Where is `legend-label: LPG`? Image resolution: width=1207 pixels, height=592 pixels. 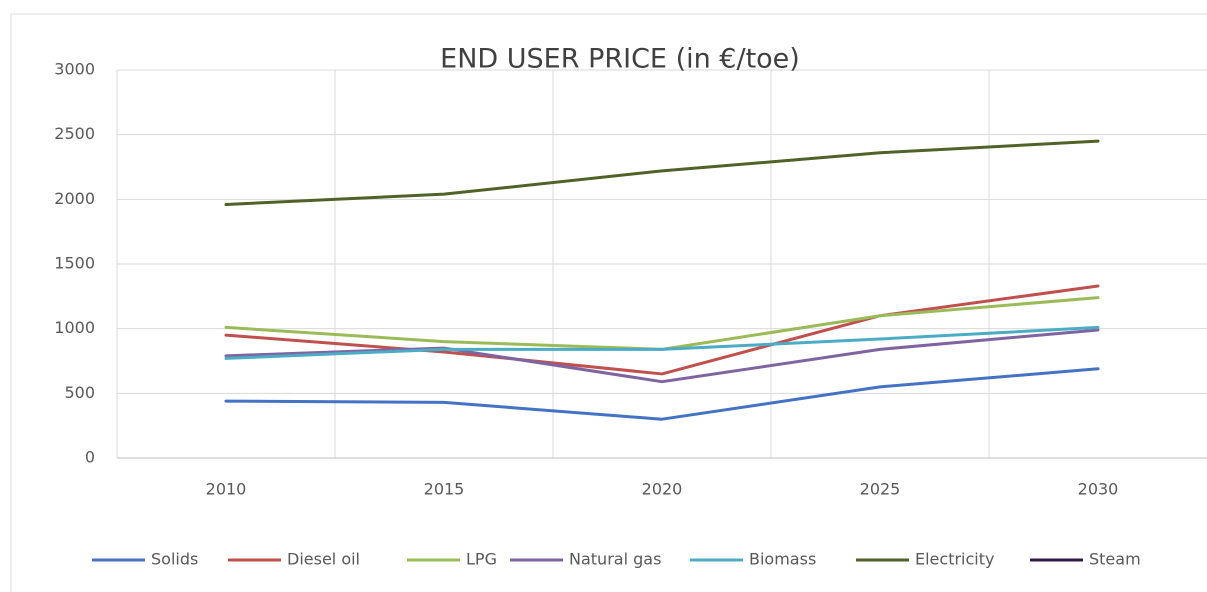
legend-label: LPG is located at coordinates (481, 559).